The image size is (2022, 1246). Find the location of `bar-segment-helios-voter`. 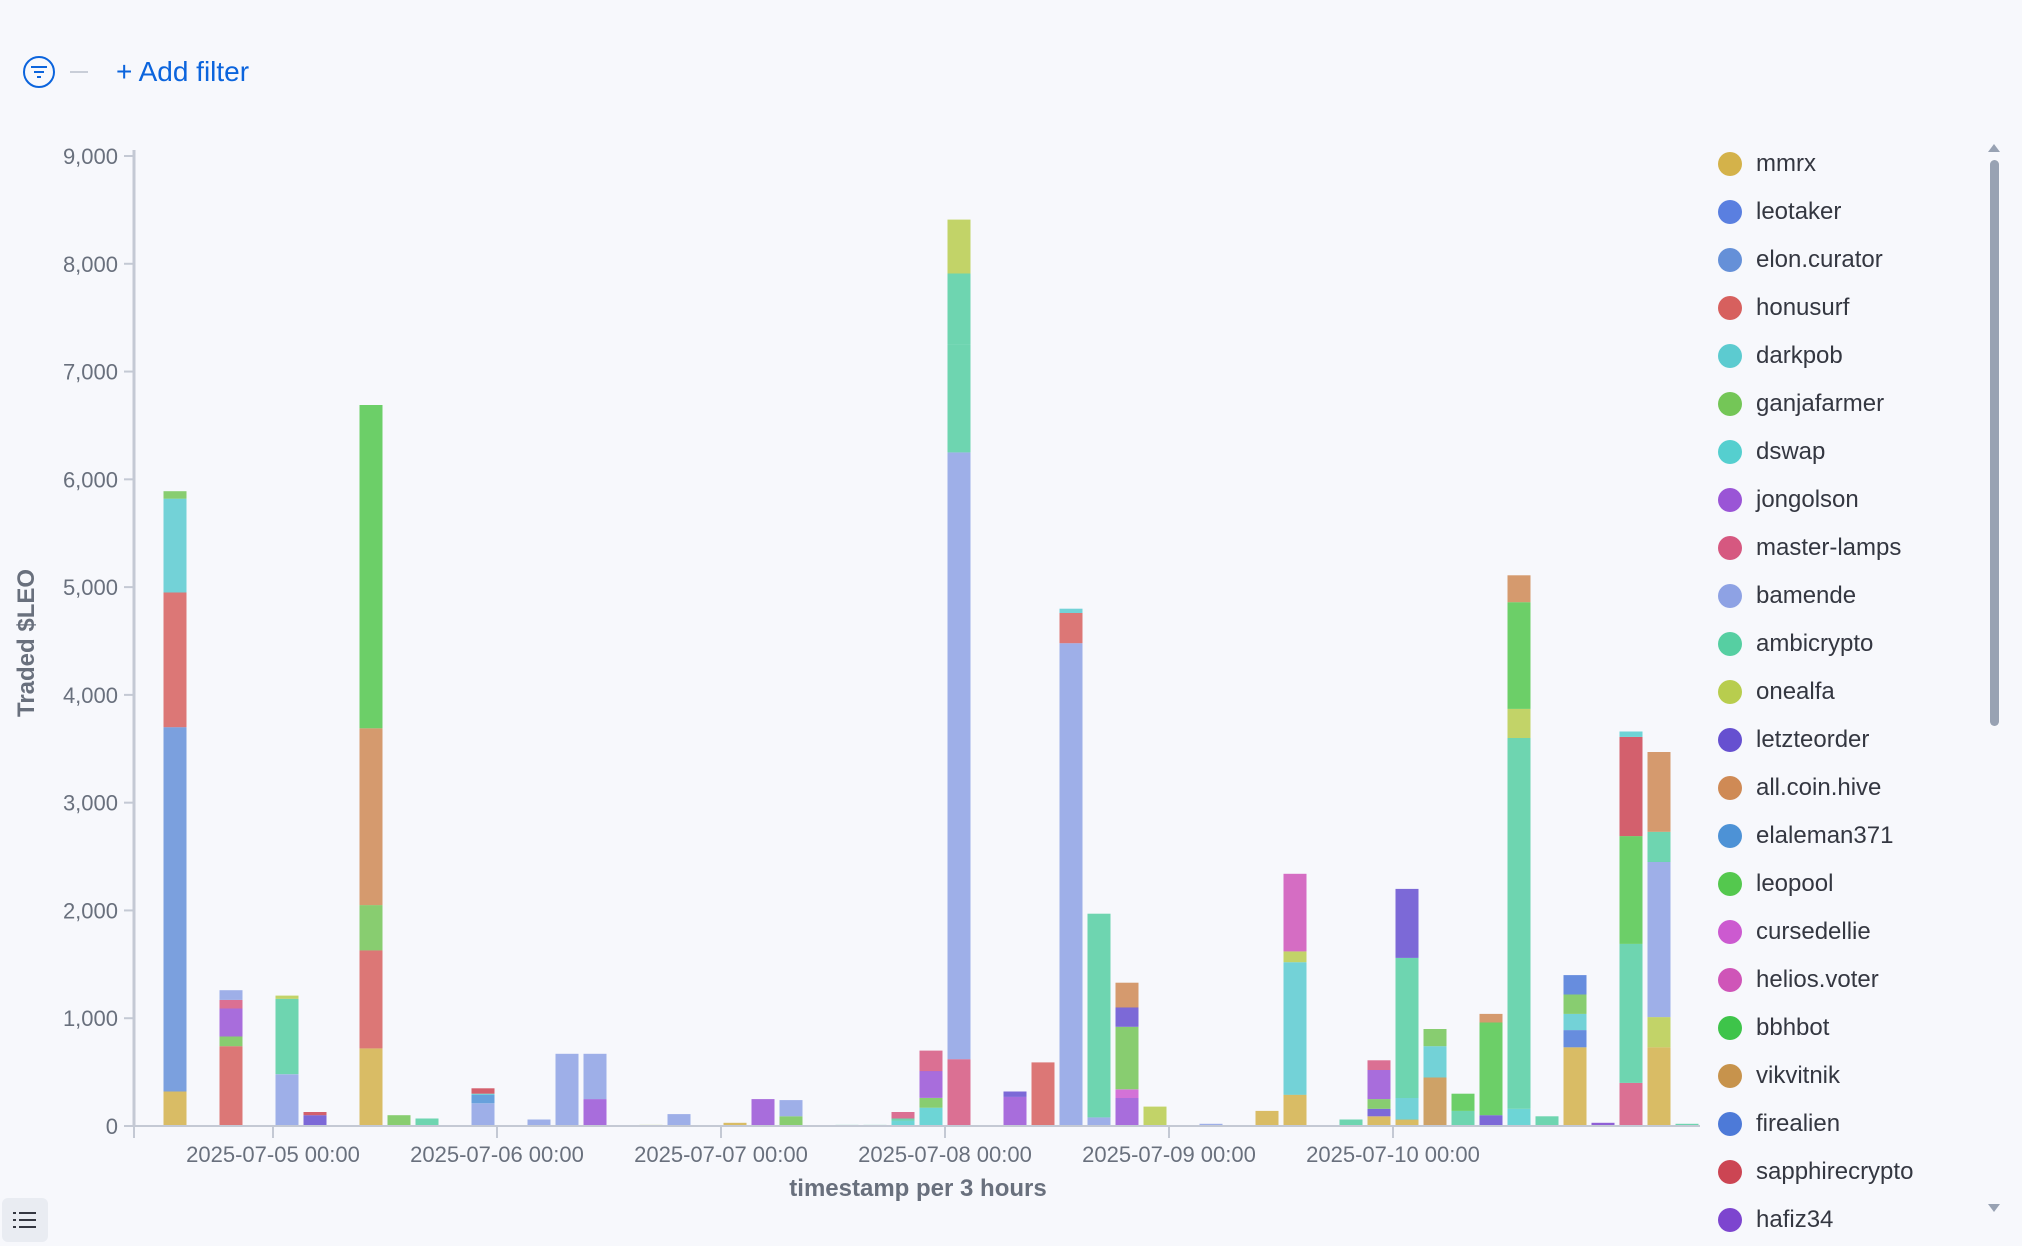

bar-segment-helios-voter is located at coordinates (1295, 912).